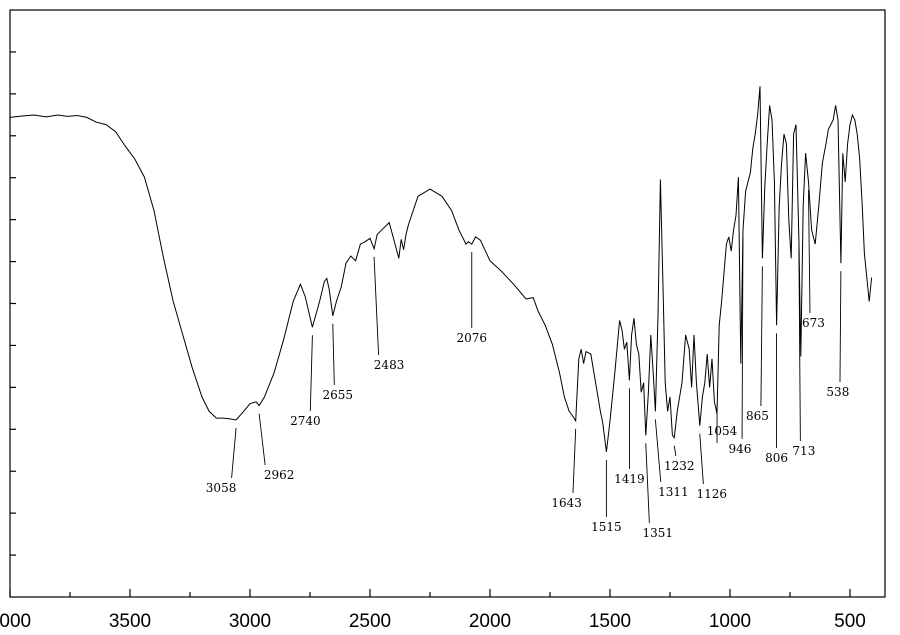 Image resolution: width=900 pixels, height=635 pixels. Describe the element at coordinates (776, 458) in the screenshot. I see `peak-label: 806` at that location.